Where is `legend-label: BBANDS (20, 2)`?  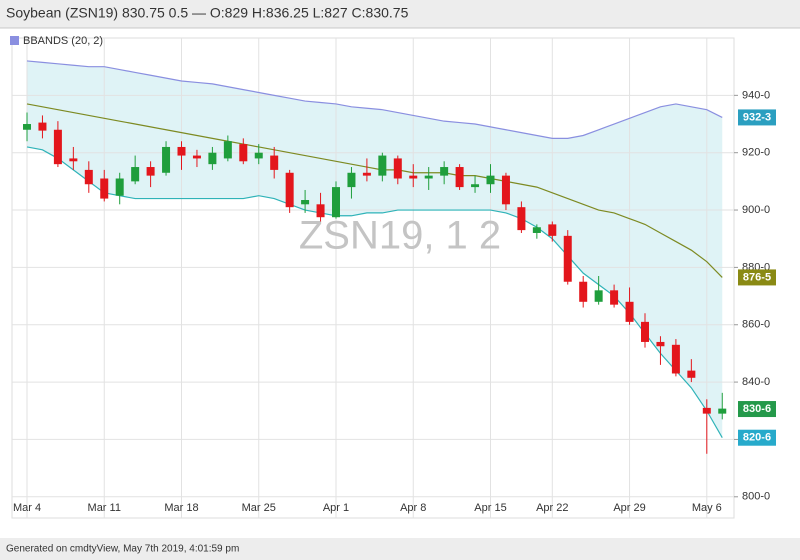
legend-label: BBANDS (20, 2) is located at coordinates (63, 41).